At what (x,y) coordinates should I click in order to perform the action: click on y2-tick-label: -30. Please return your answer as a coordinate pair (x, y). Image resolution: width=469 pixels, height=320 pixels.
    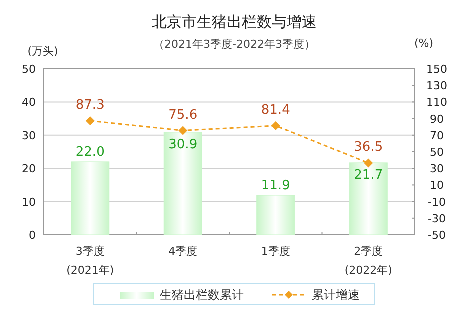
    Looking at the image, I should click on (437, 219).